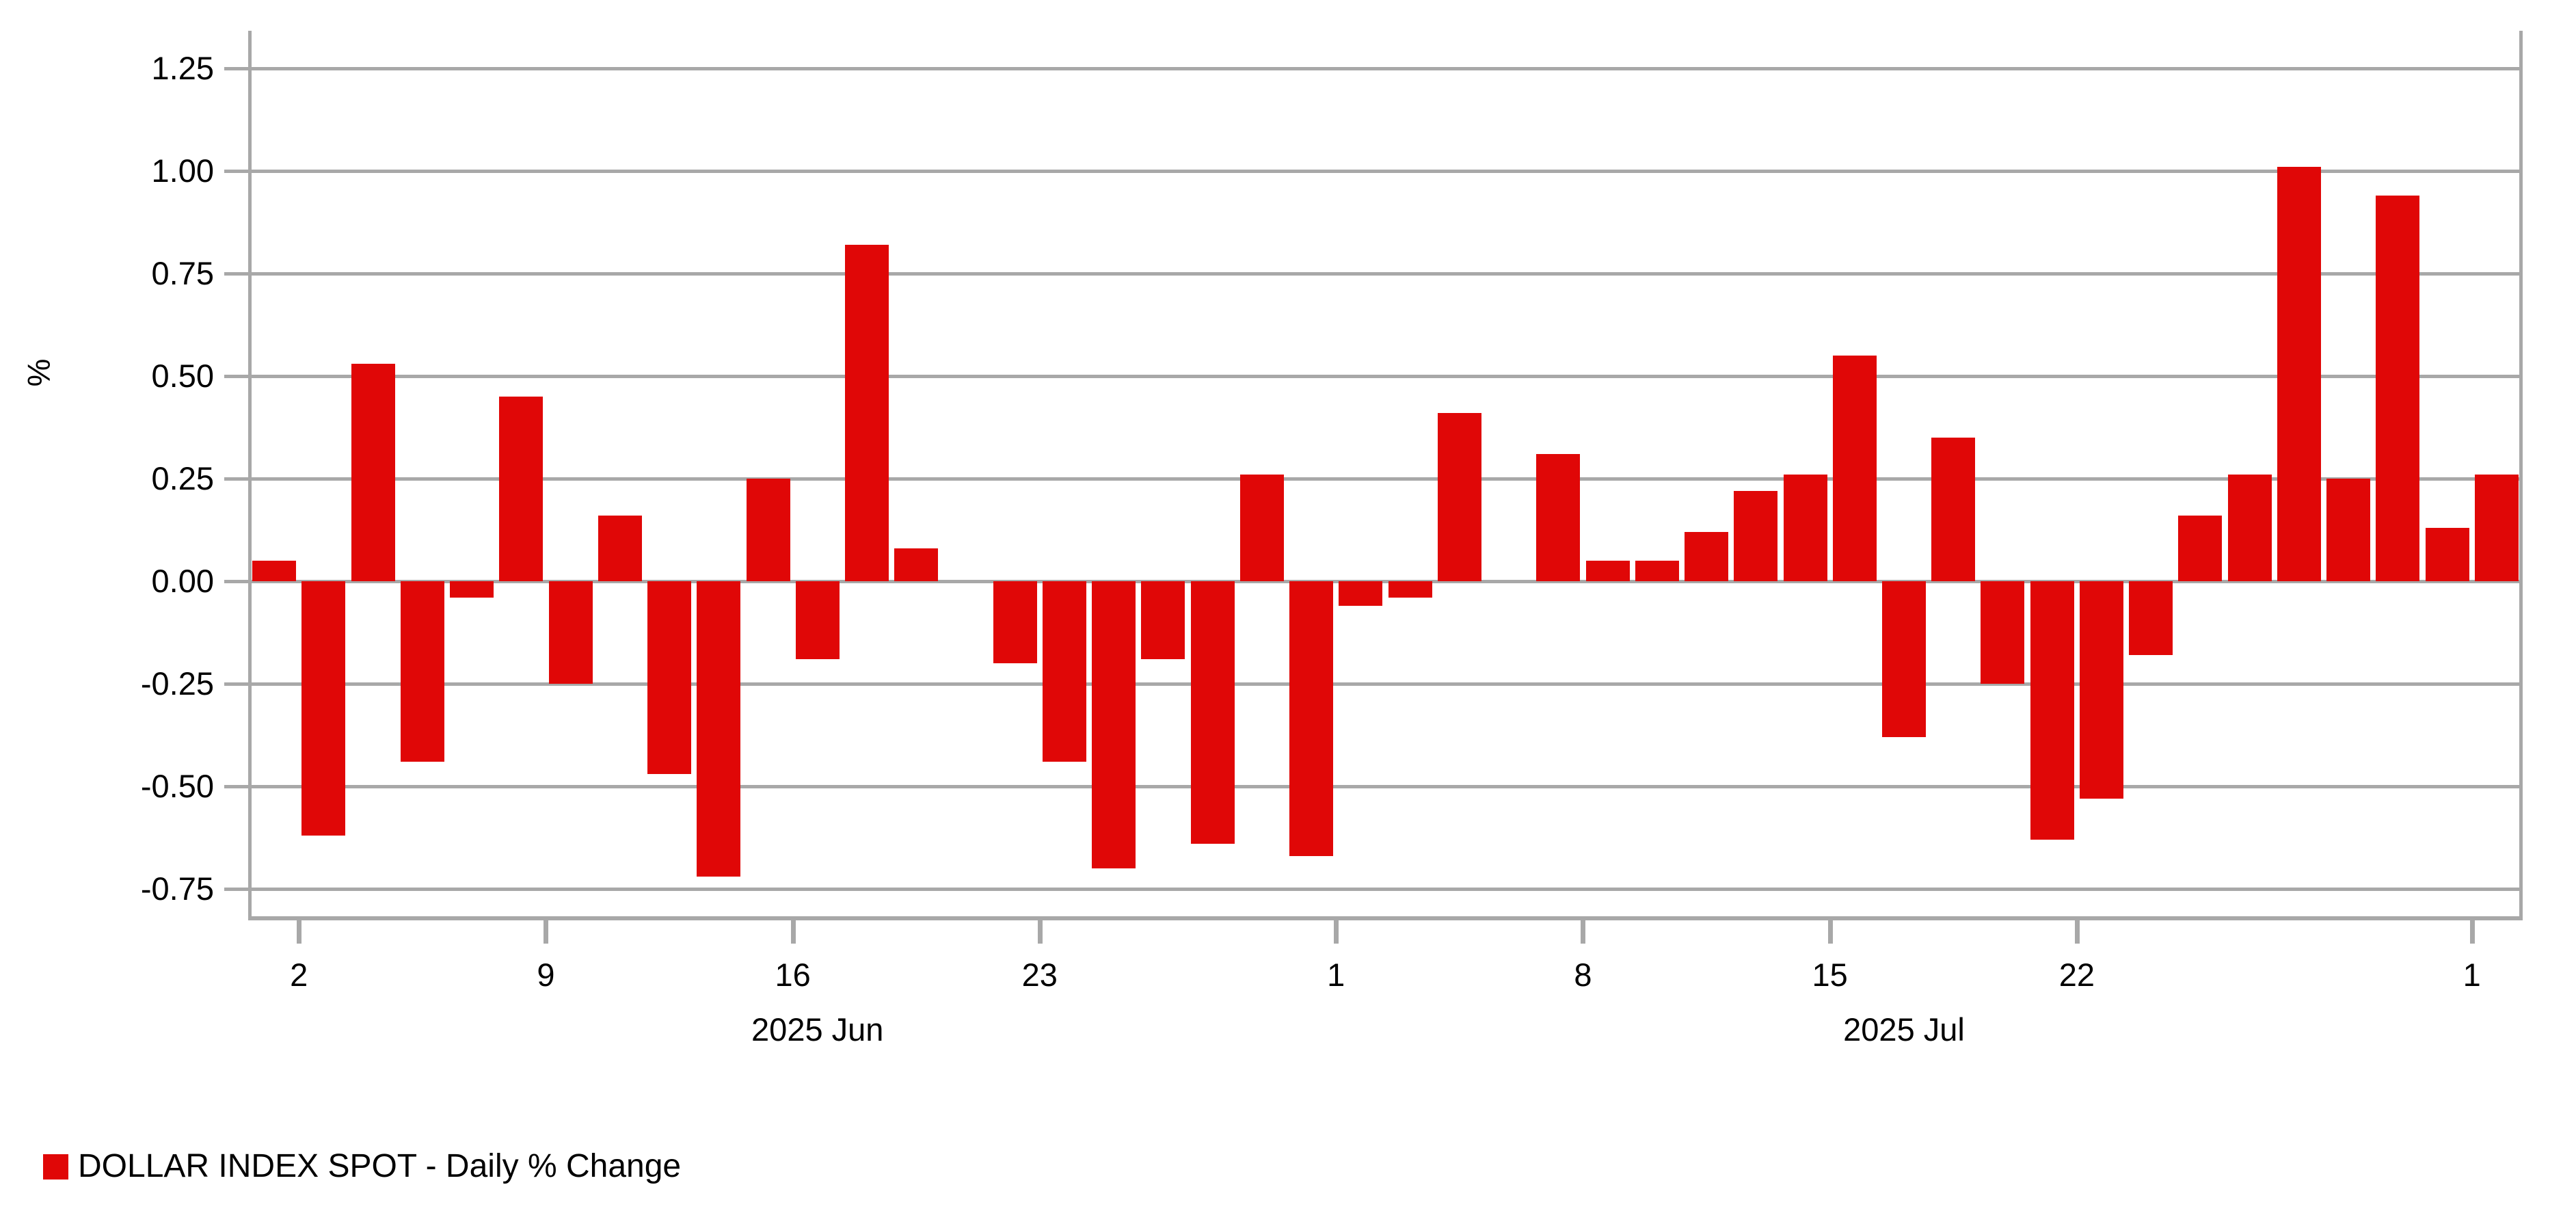  What do you see at coordinates (177, 786) in the screenshot?
I see `y-tick-label: -0.50` at bounding box center [177, 786].